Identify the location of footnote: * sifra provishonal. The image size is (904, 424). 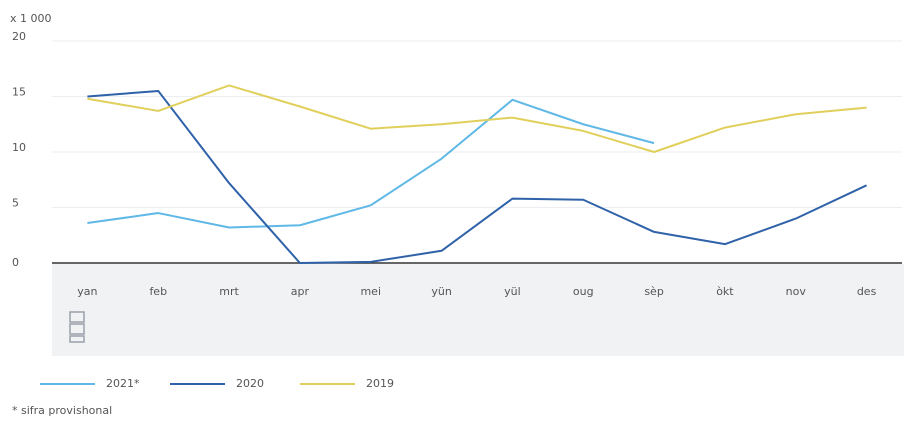
(62, 410).